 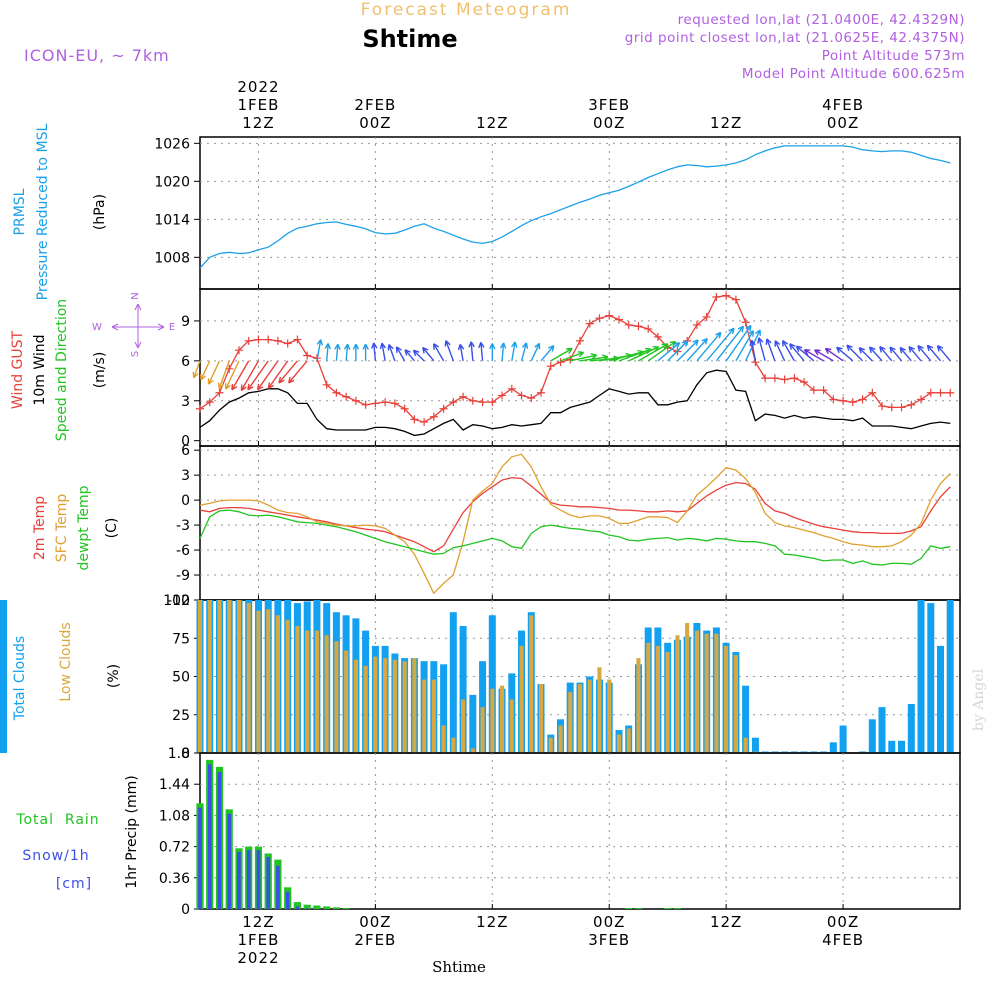 I want to click on model-label: ICON-EU, ~ 7km, so click(x=97, y=55).